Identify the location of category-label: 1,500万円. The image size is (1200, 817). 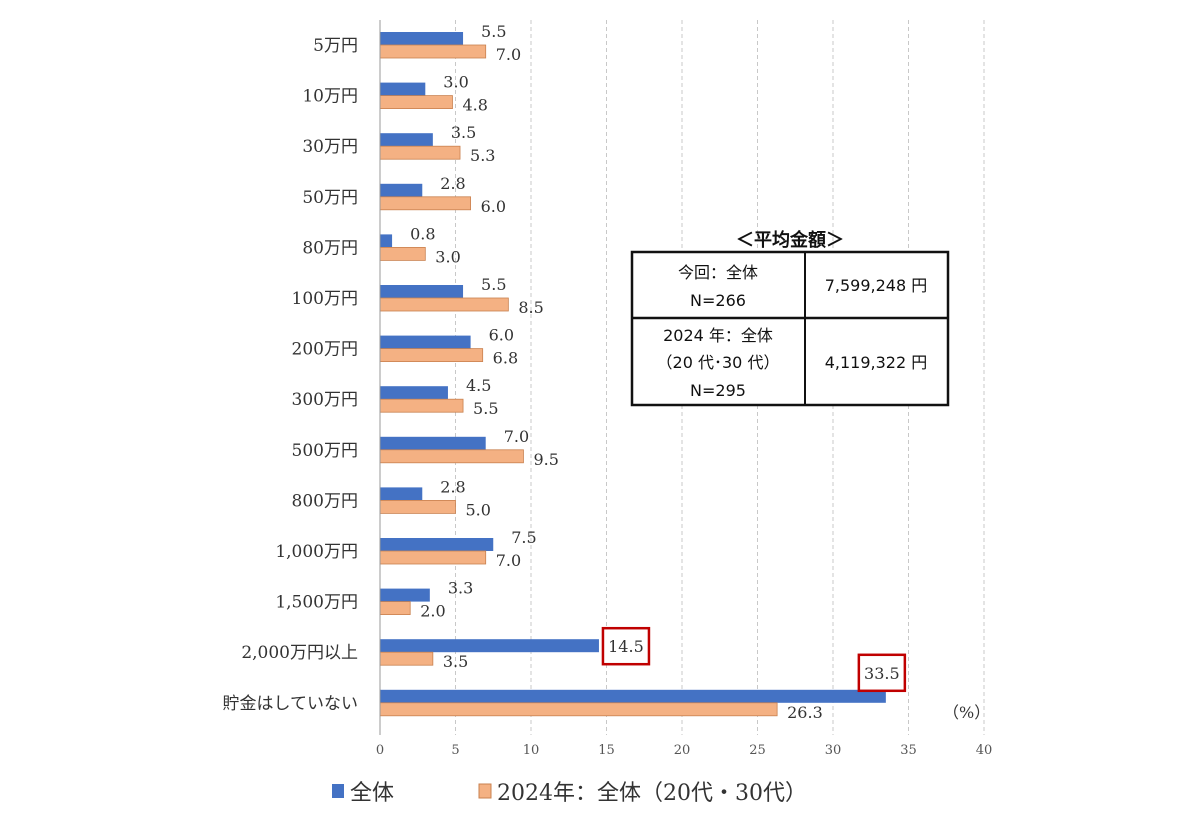
(316, 603).